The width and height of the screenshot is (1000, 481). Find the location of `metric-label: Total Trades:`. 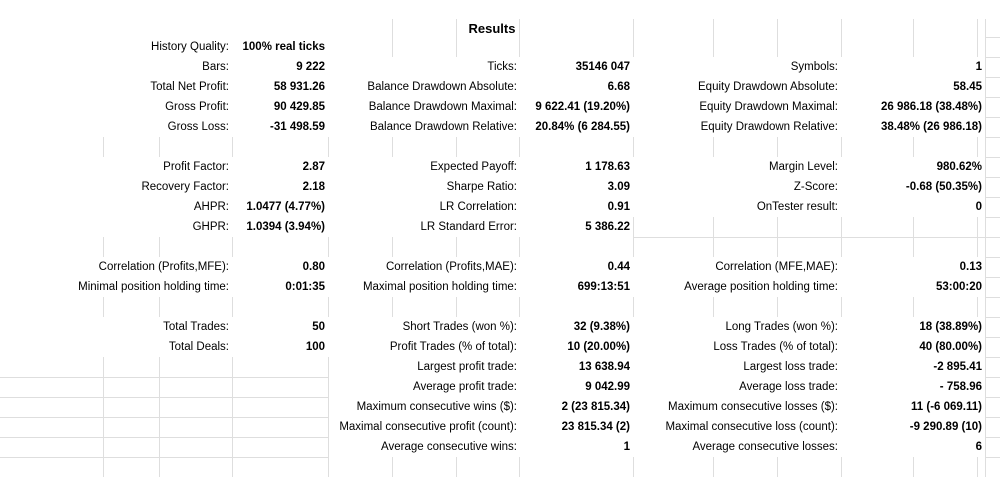

metric-label: Total Trades: is located at coordinates (196, 327).